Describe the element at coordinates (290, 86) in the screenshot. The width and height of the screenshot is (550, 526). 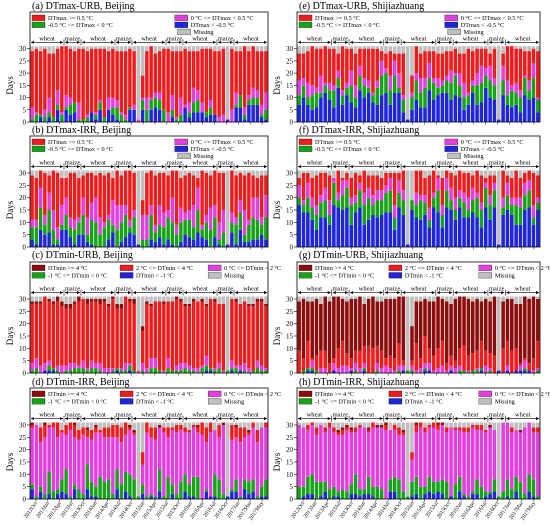
I see `y-tick-label: 15` at that location.